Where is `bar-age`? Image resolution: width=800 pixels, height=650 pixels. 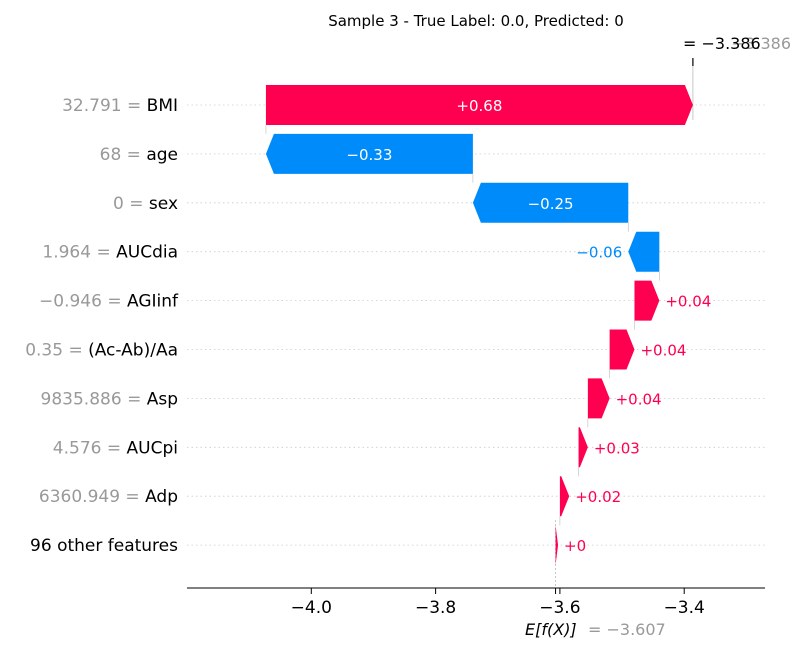
bar-age is located at coordinates (369, 153).